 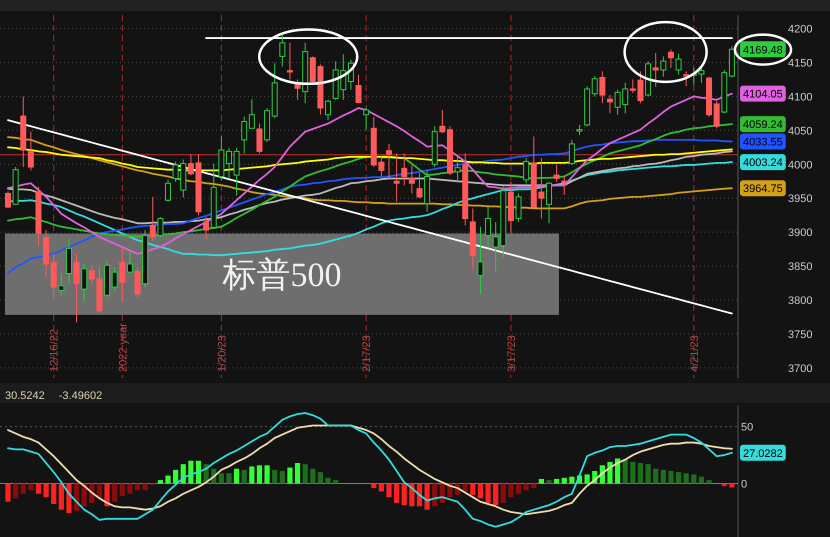 I want to click on y-tick-label: 3900, so click(x=800, y=233).